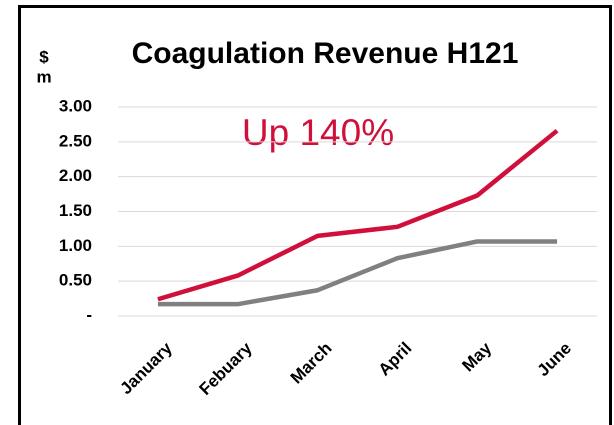 This screenshot has width=614, height=425. What do you see at coordinates (75, 280) in the screenshot?
I see `y-tick-label: 0.50` at bounding box center [75, 280].